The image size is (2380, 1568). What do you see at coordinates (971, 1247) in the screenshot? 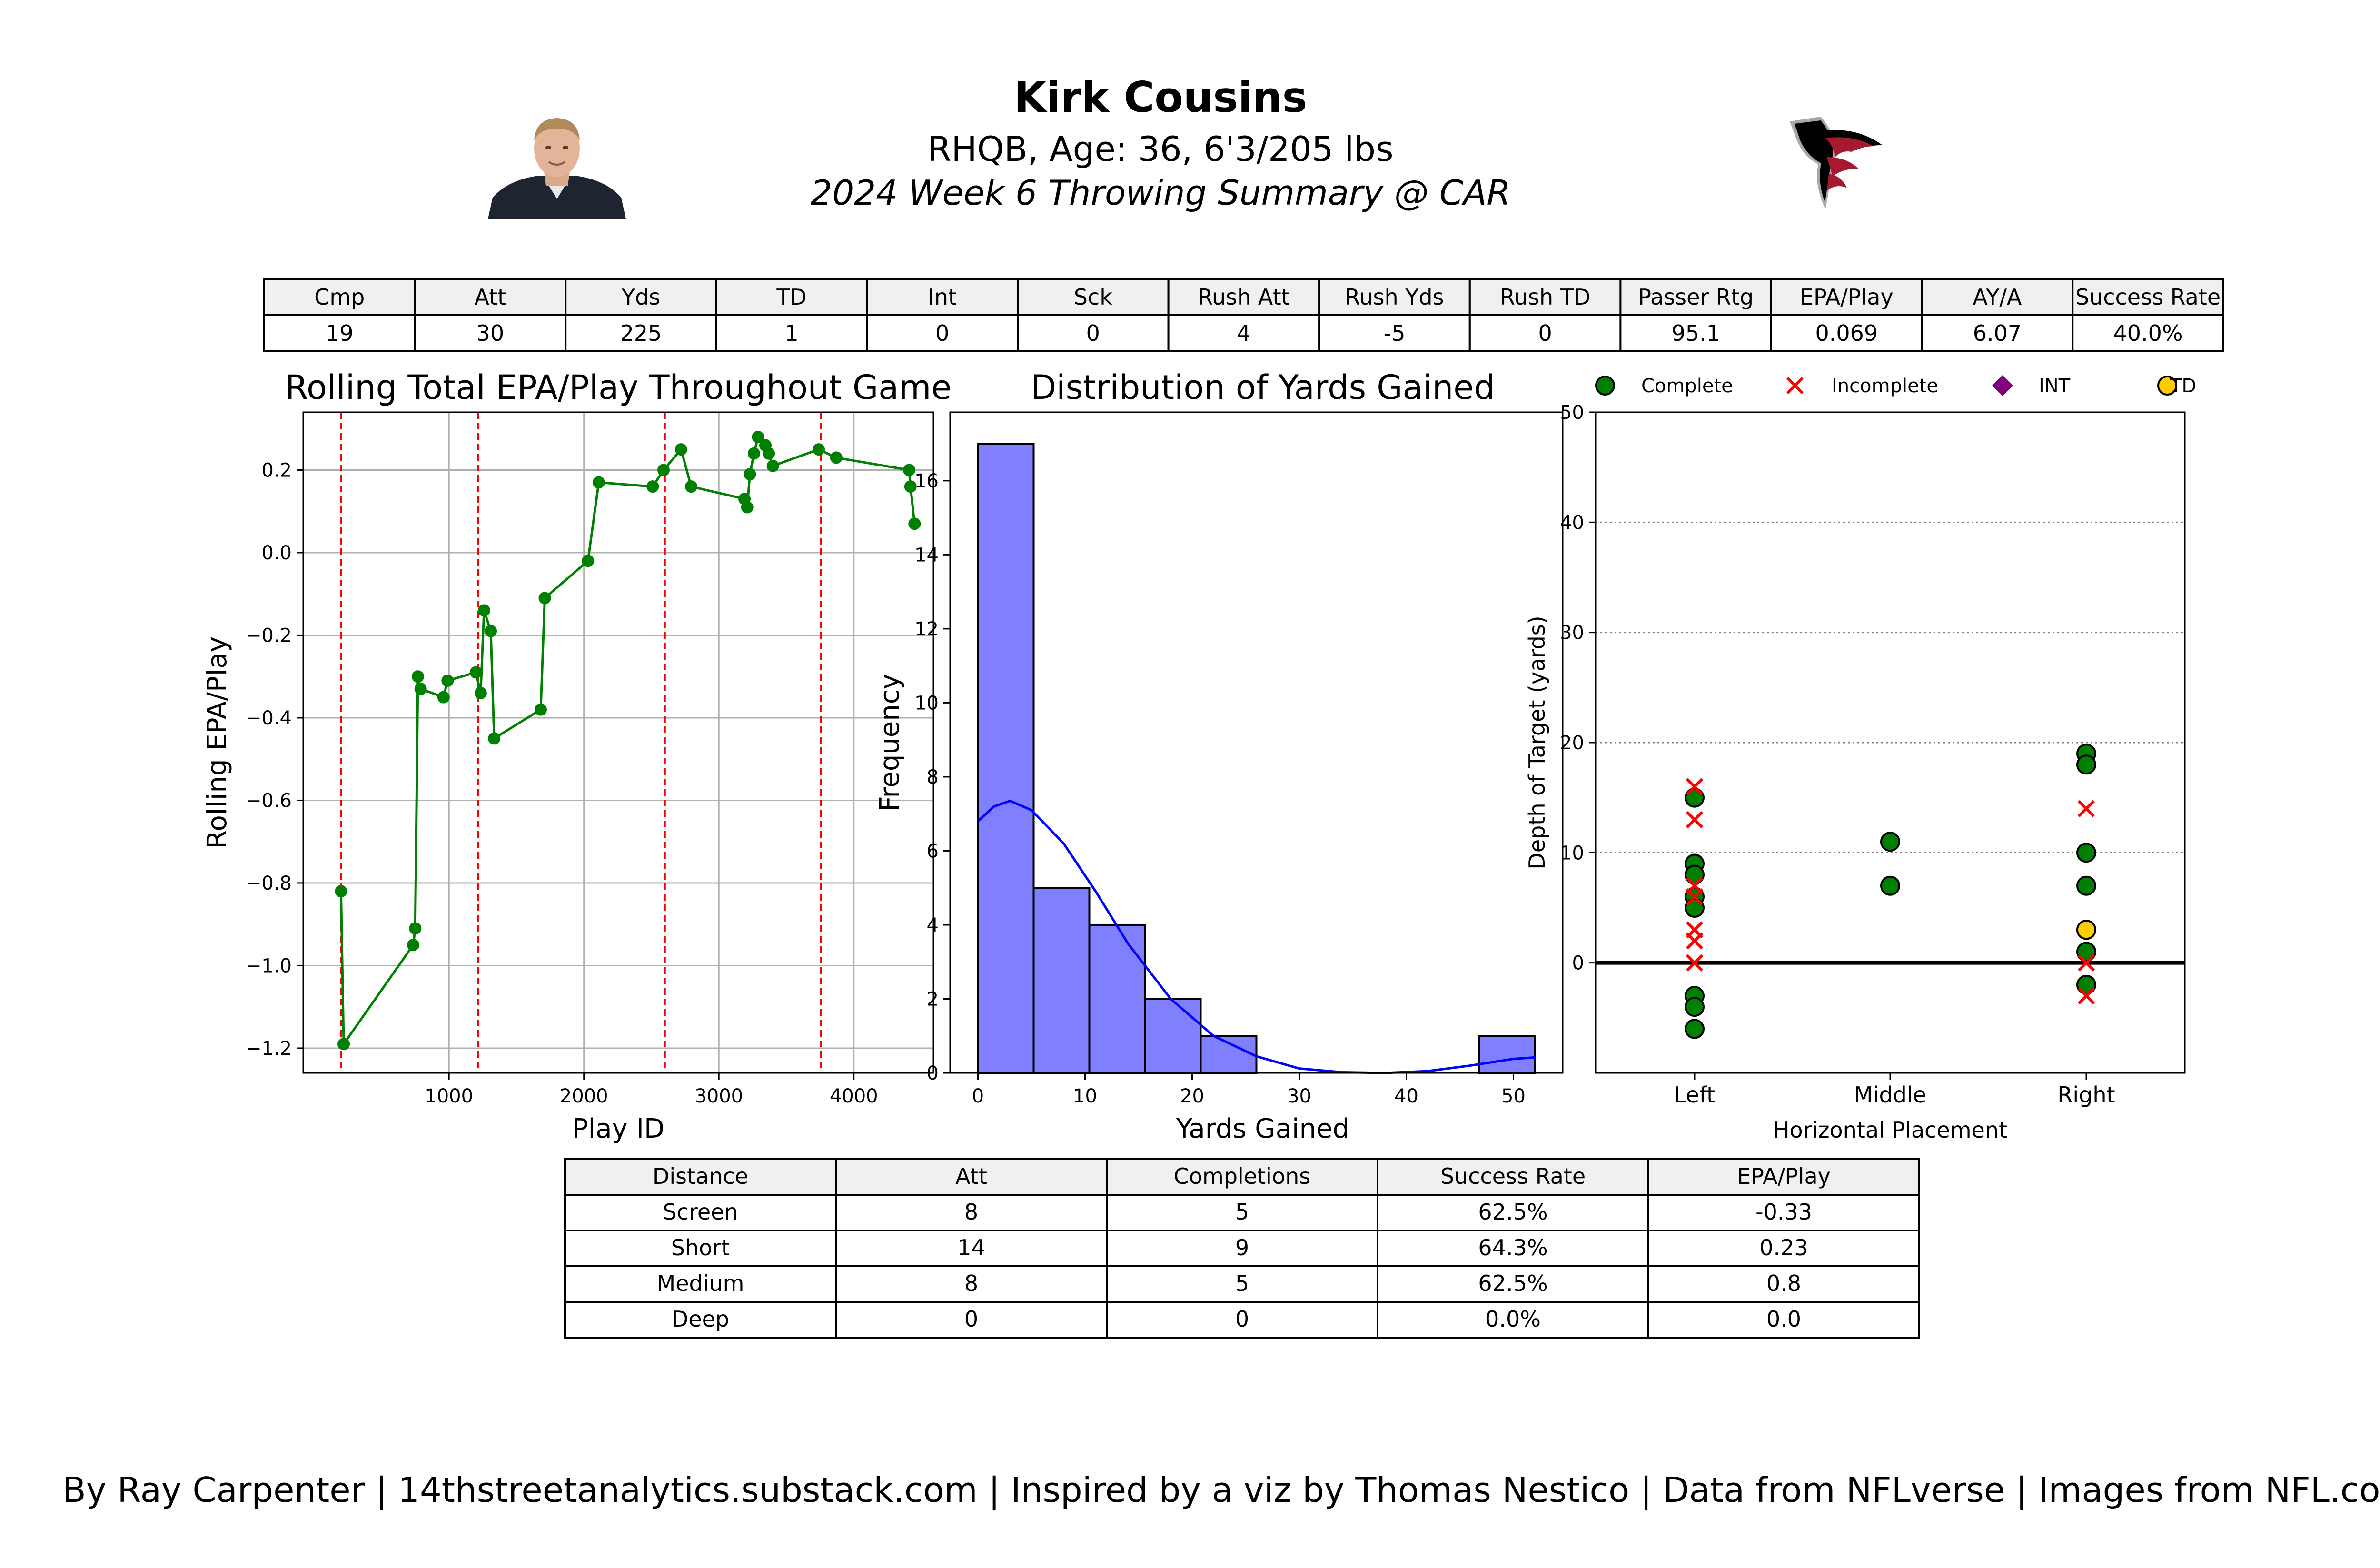
I see `distance-value: 14` at bounding box center [971, 1247].